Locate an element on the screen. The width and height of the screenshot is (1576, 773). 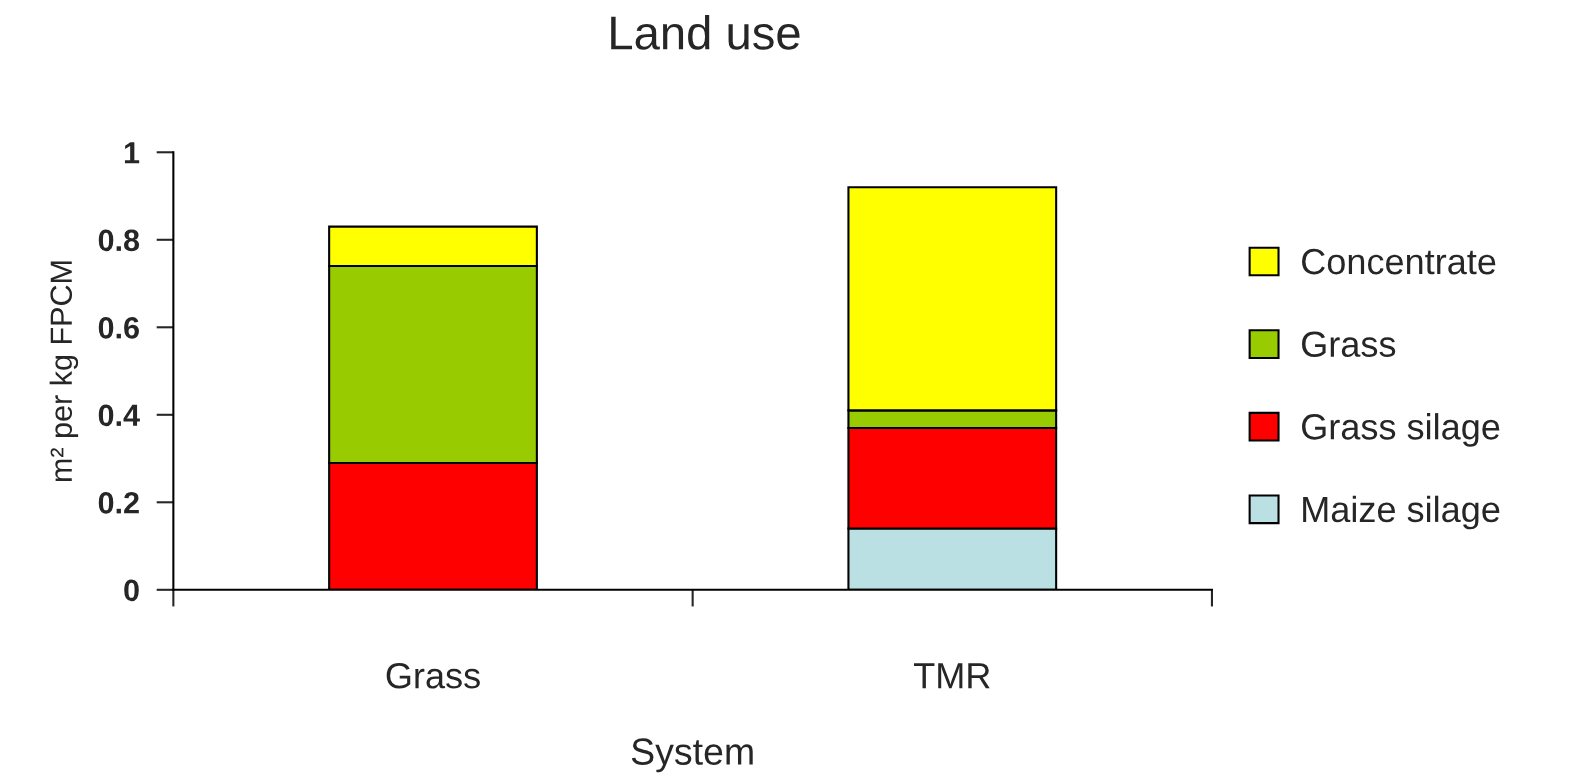
x-tick-label: TMR is located at coordinates (952, 676).